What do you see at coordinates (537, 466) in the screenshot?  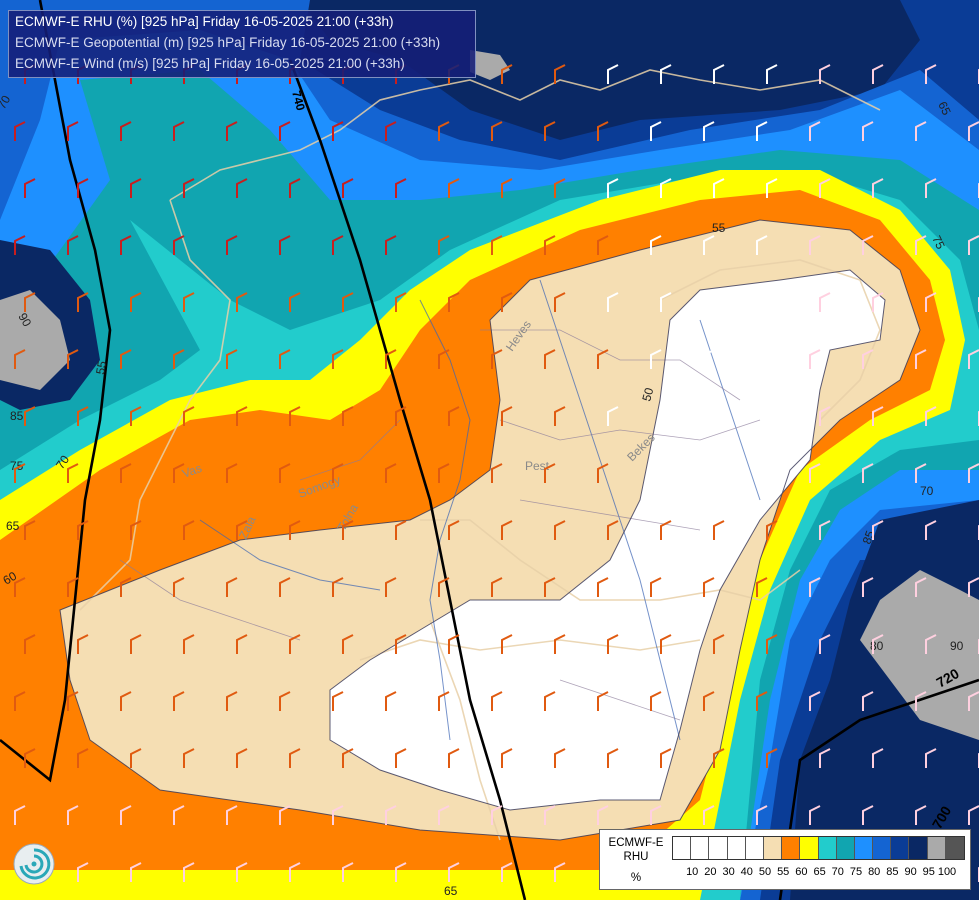 I see `place-label-pest: Pest` at bounding box center [537, 466].